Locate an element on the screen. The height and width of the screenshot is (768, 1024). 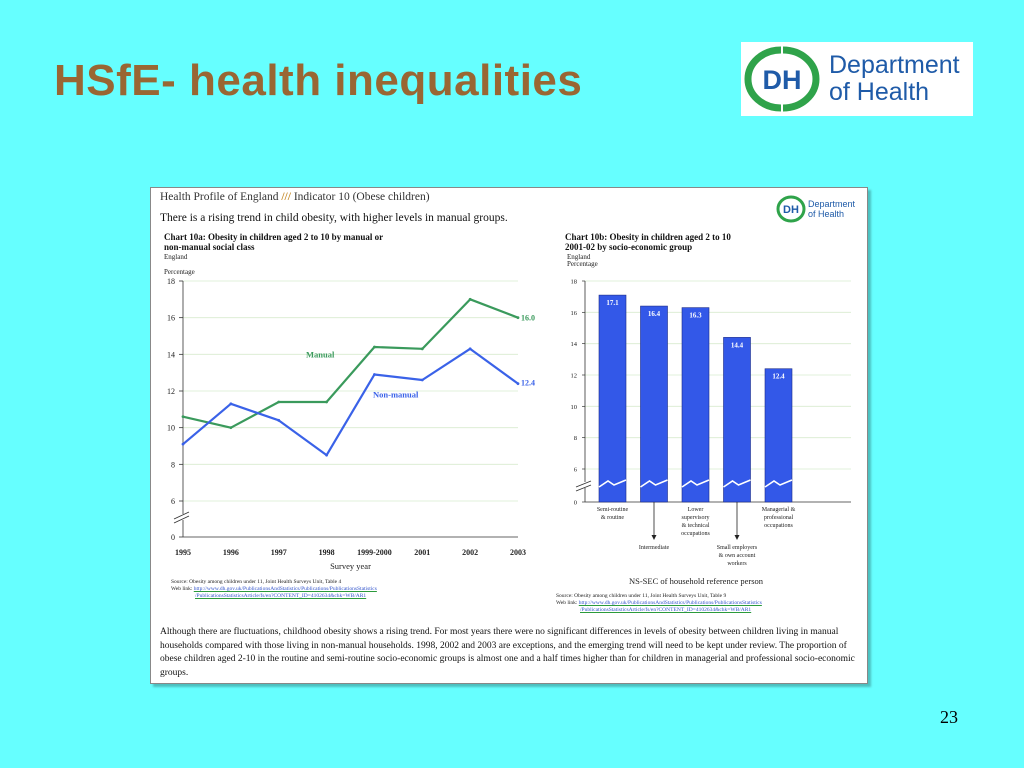
chart-10a-xtick-label: 1995 is located at coordinates (183, 552).